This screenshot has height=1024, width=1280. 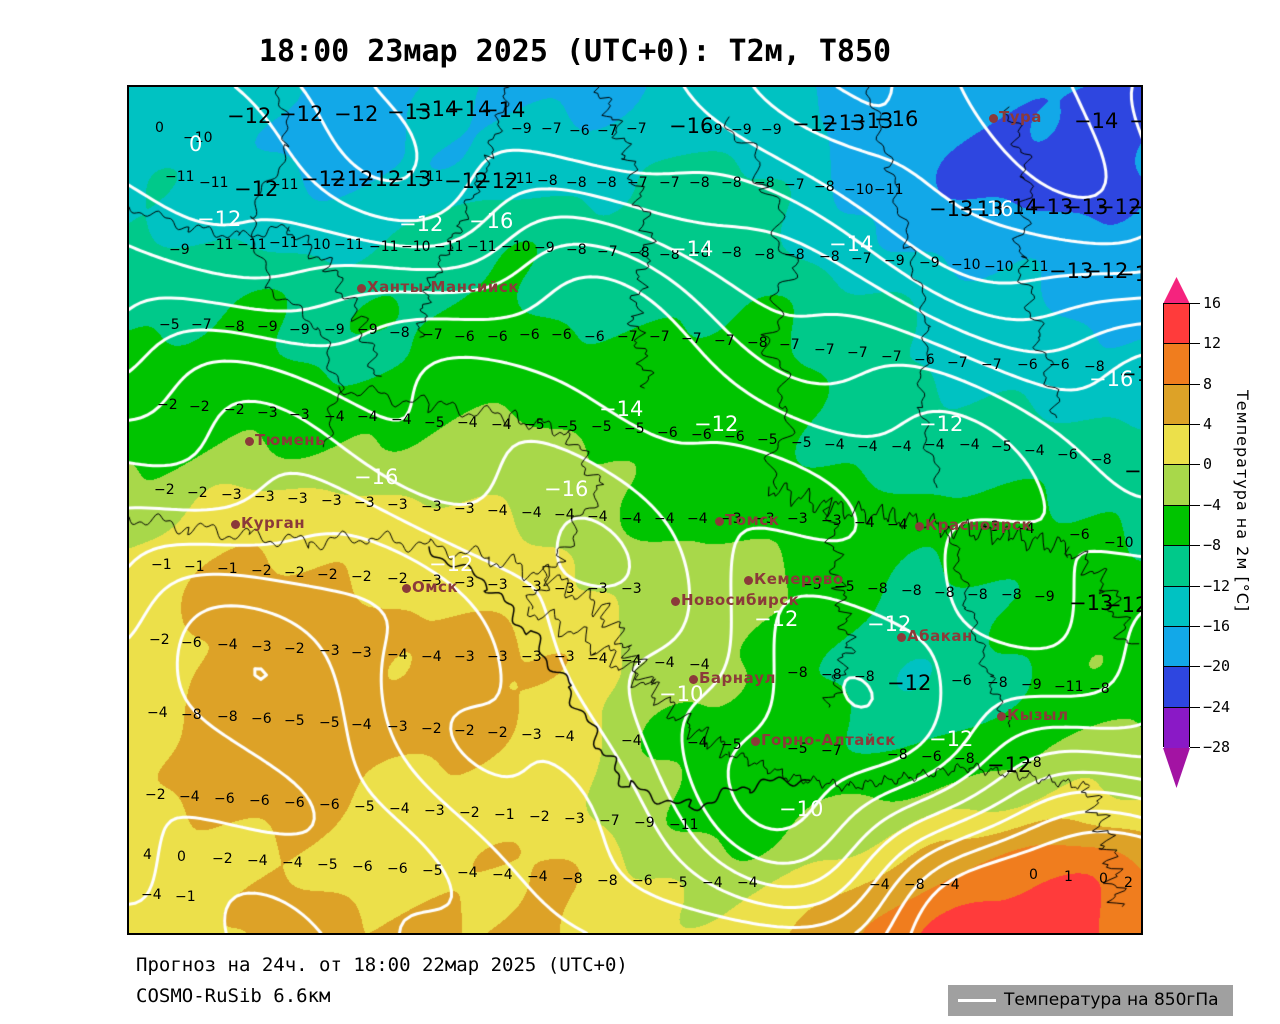 What do you see at coordinates (1208, 383) in the screenshot?
I see `colorbar-tick-label: 8` at bounding box center [1208, 383].